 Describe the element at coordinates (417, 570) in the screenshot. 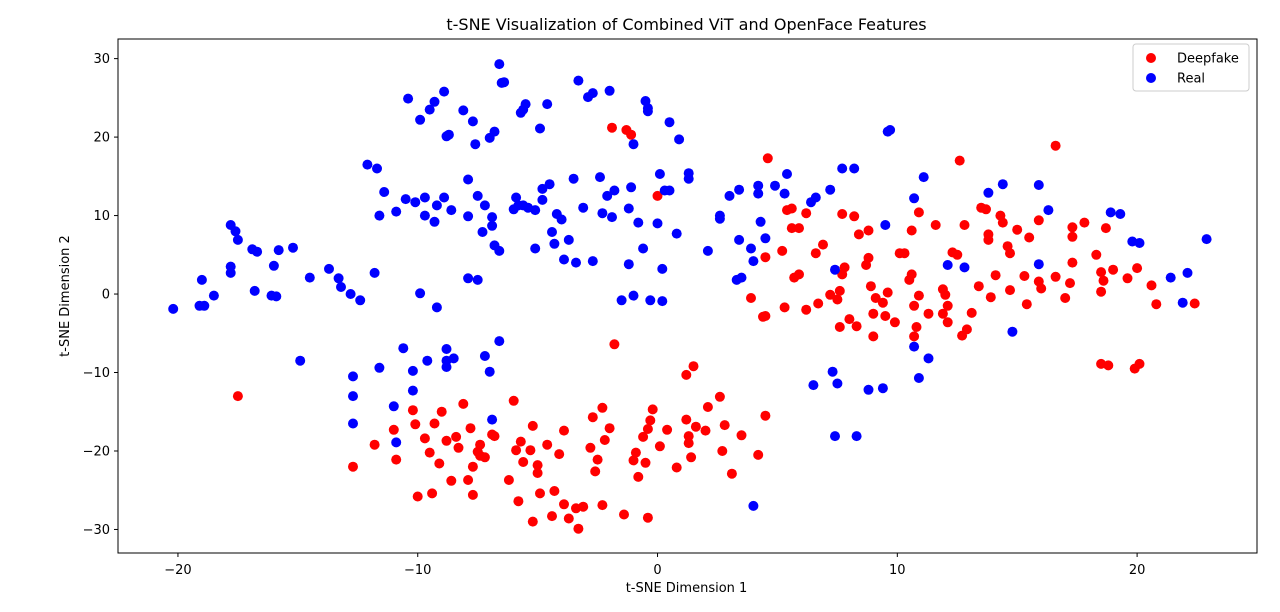

I see `x-tick-label: −10` at that location.